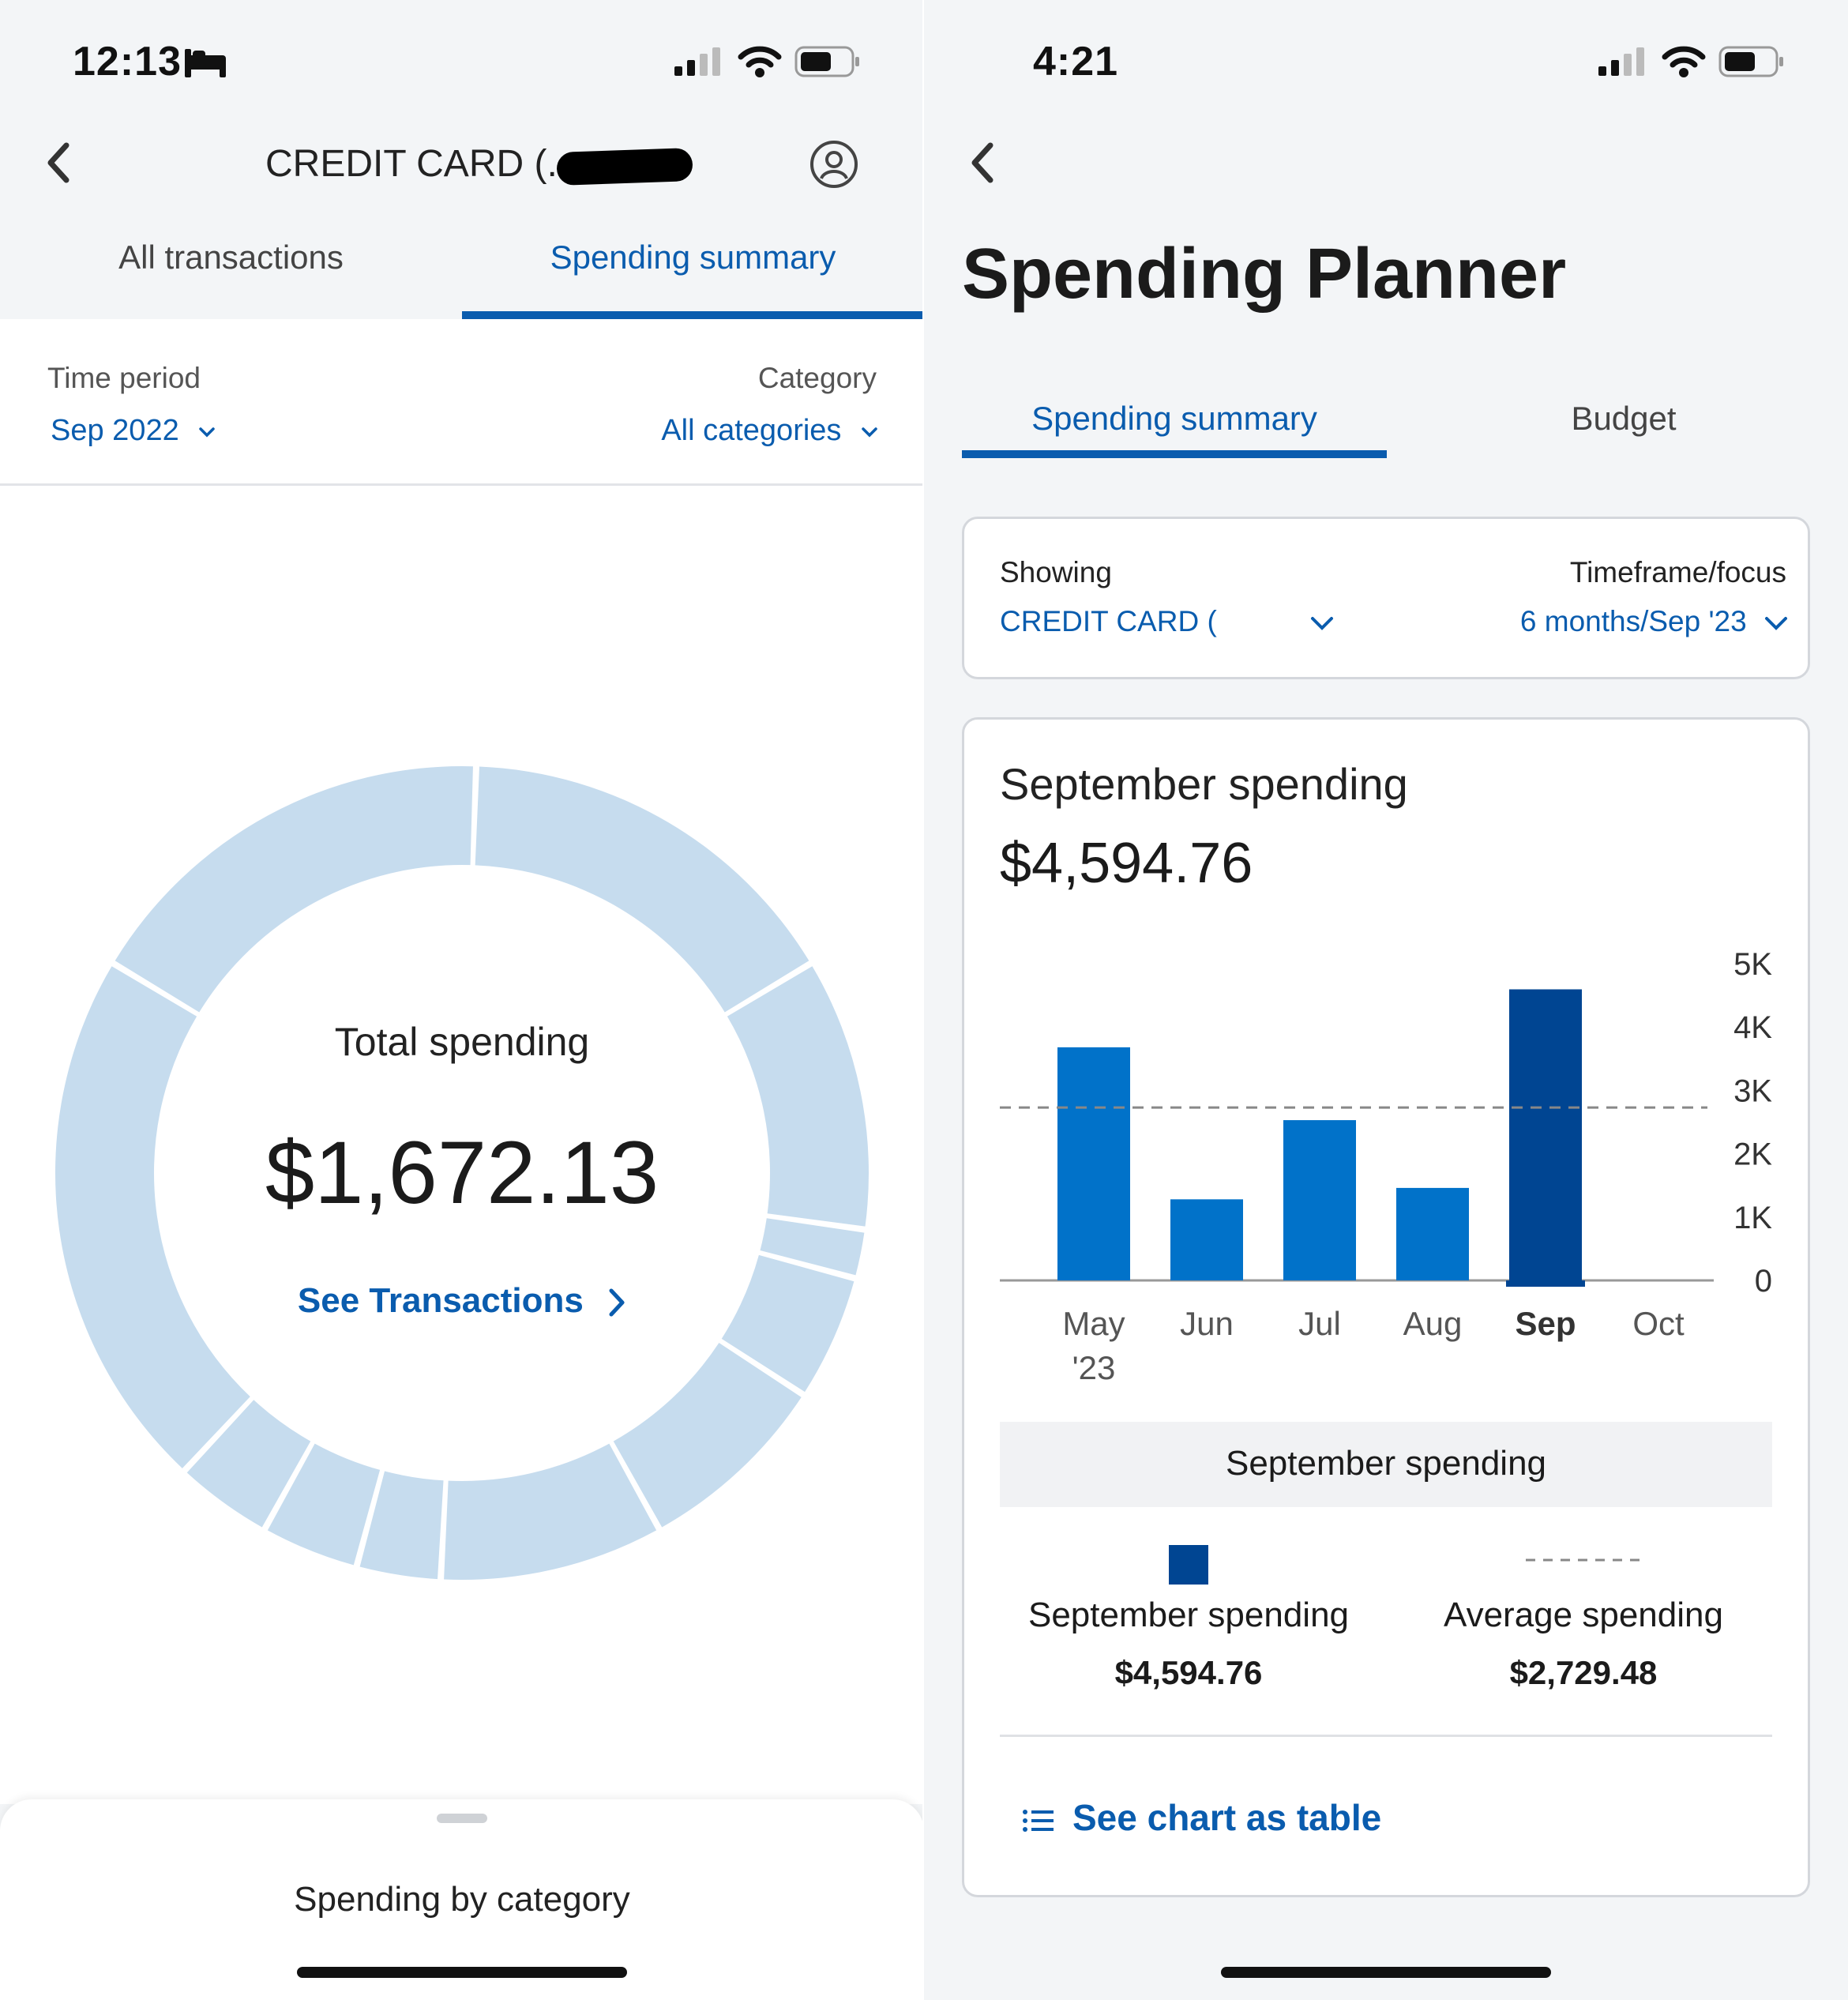 This screenshot has width=1848, height=2000. Describe the element at coordinates (115, 431) in the screenshot. I see `time-period-value: Sep 2022` at that location.